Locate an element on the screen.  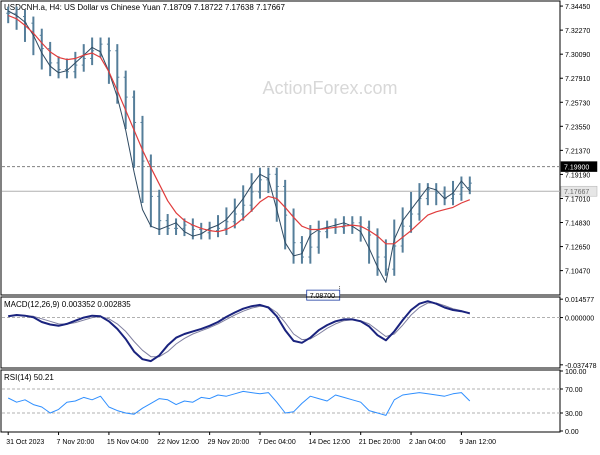
macd-line is located at coordinates (239, 331).